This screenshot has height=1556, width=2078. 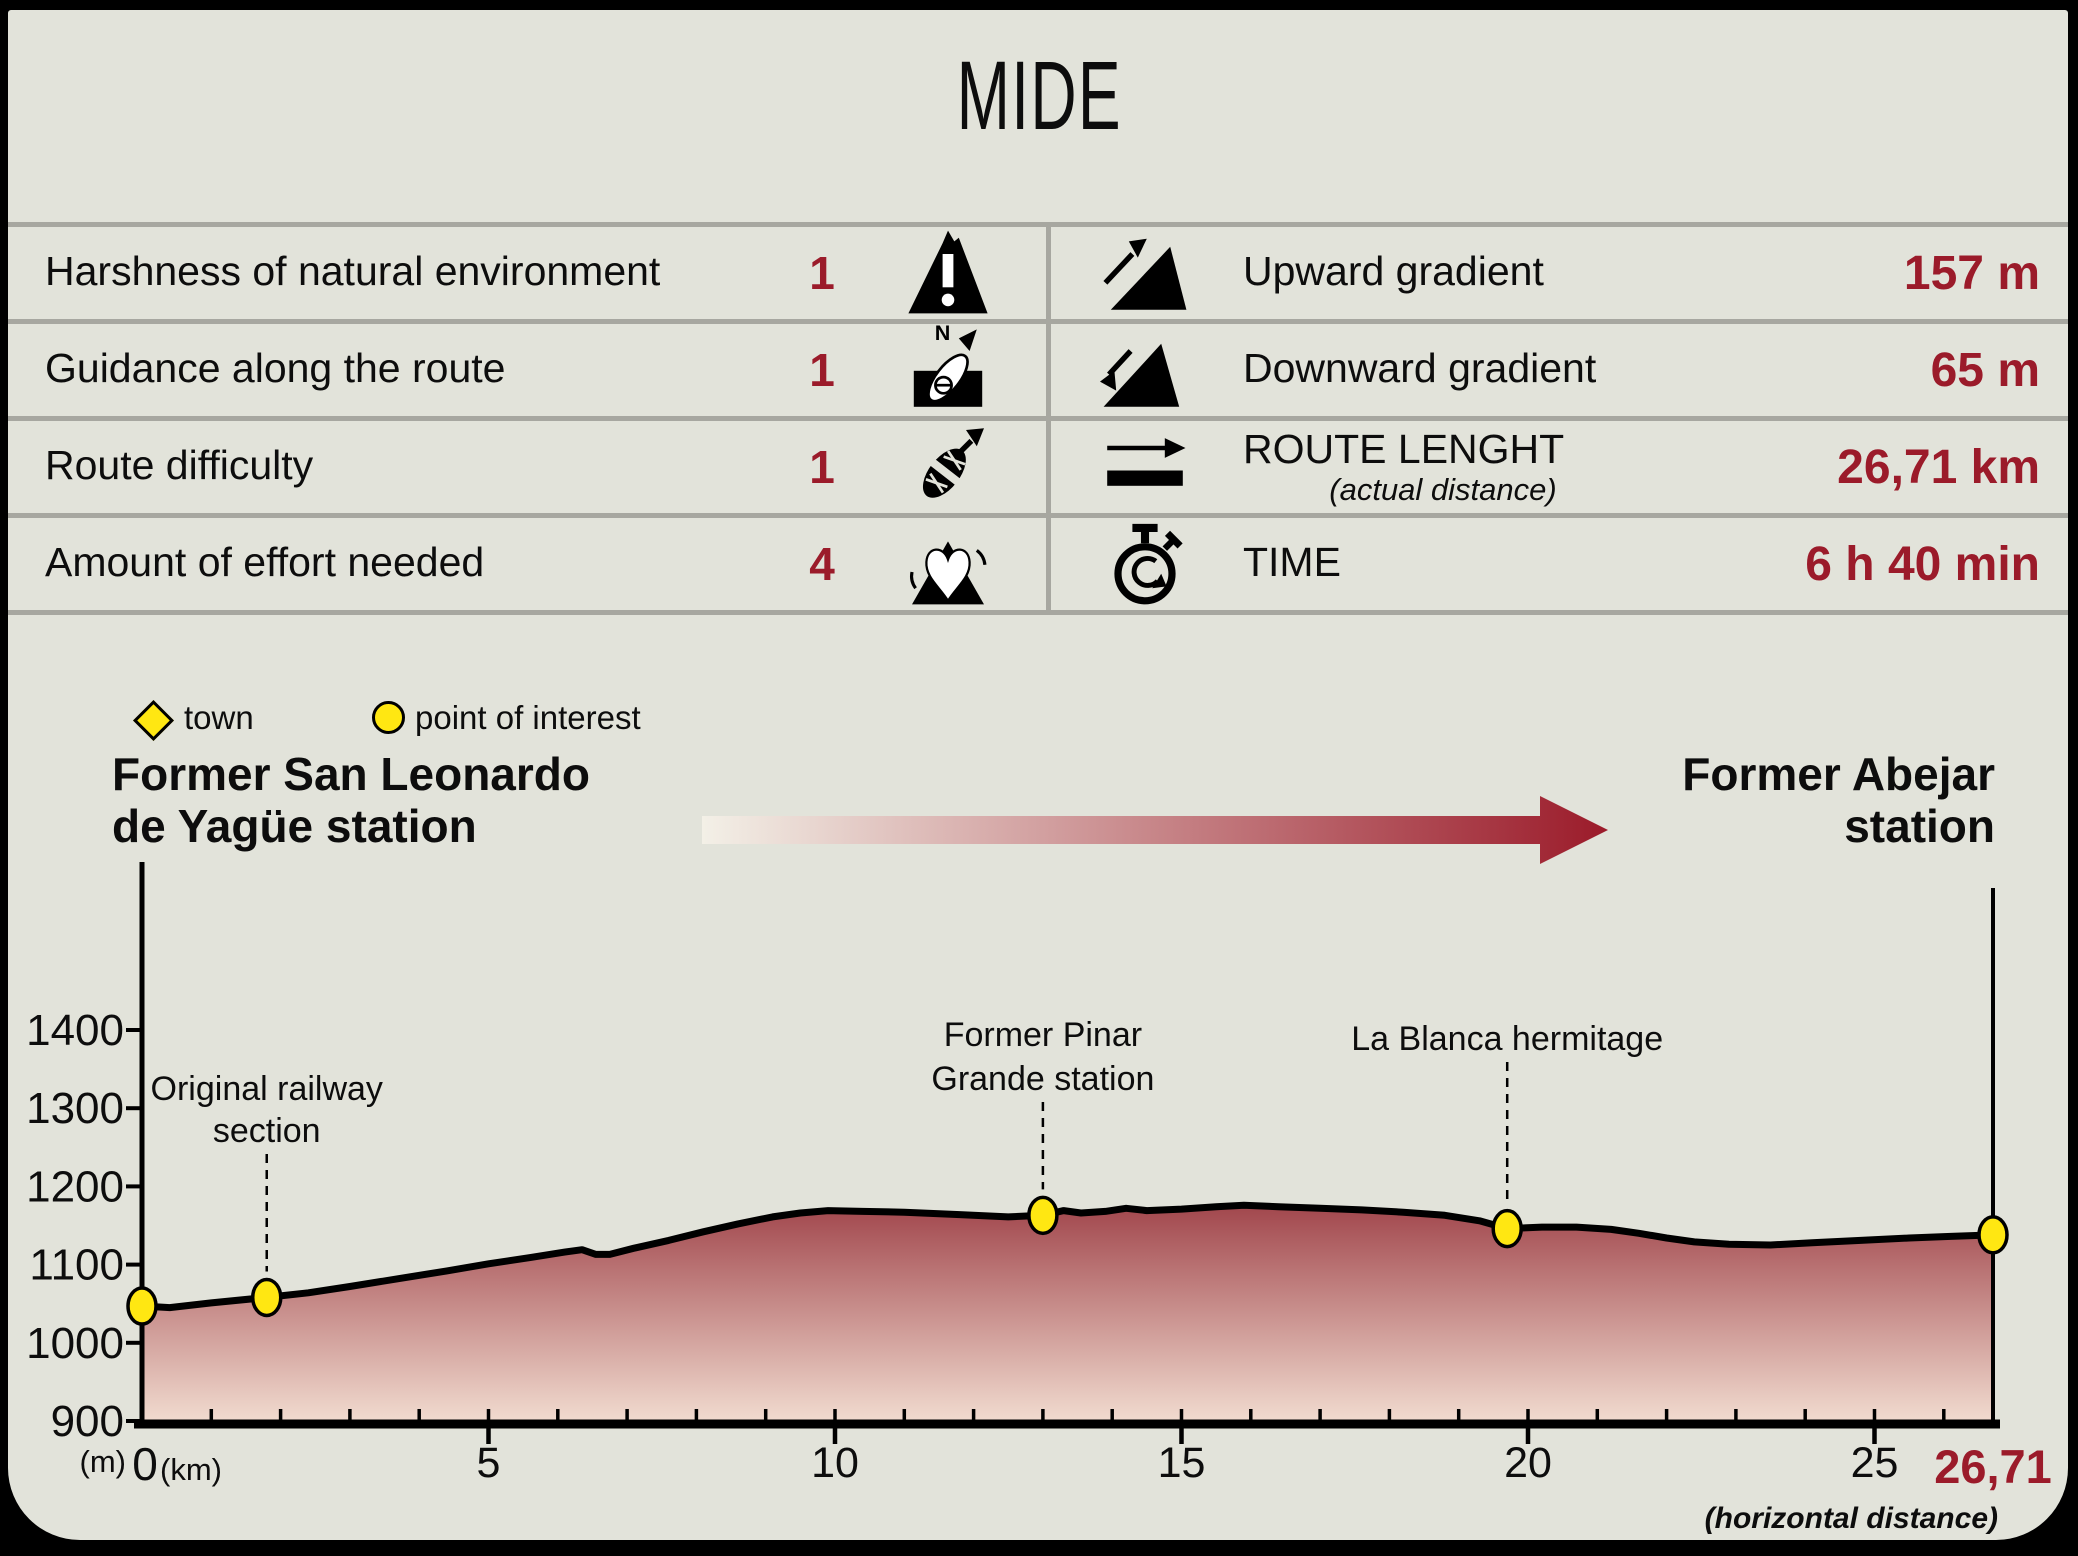 I want to click on route-end-distance-label: 26,71, so click(x=1993, y=1466).